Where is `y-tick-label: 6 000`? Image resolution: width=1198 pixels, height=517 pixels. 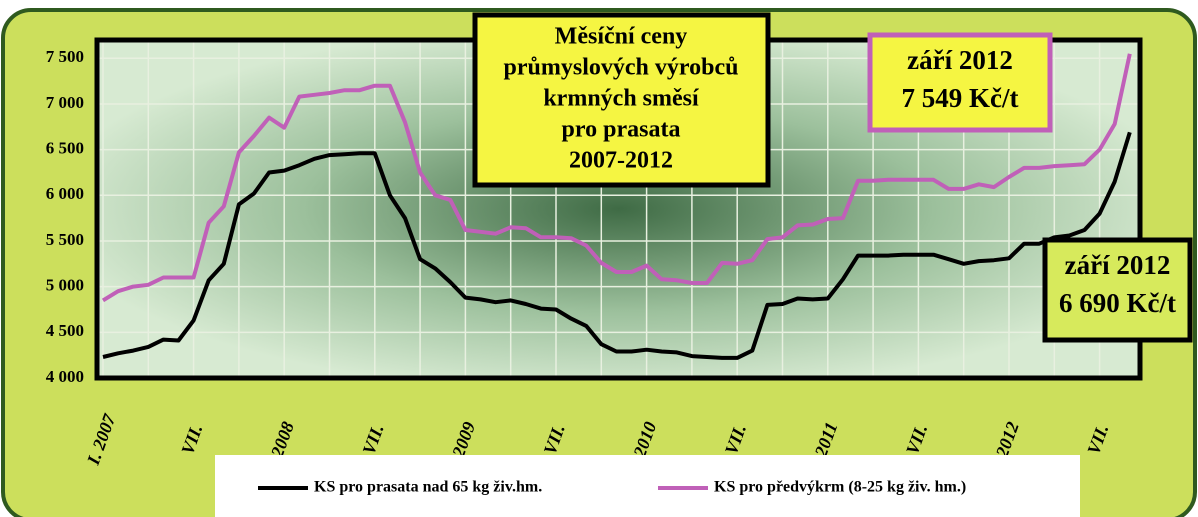
y-tick-label: 6 000 is located at coordinates (65, 193).